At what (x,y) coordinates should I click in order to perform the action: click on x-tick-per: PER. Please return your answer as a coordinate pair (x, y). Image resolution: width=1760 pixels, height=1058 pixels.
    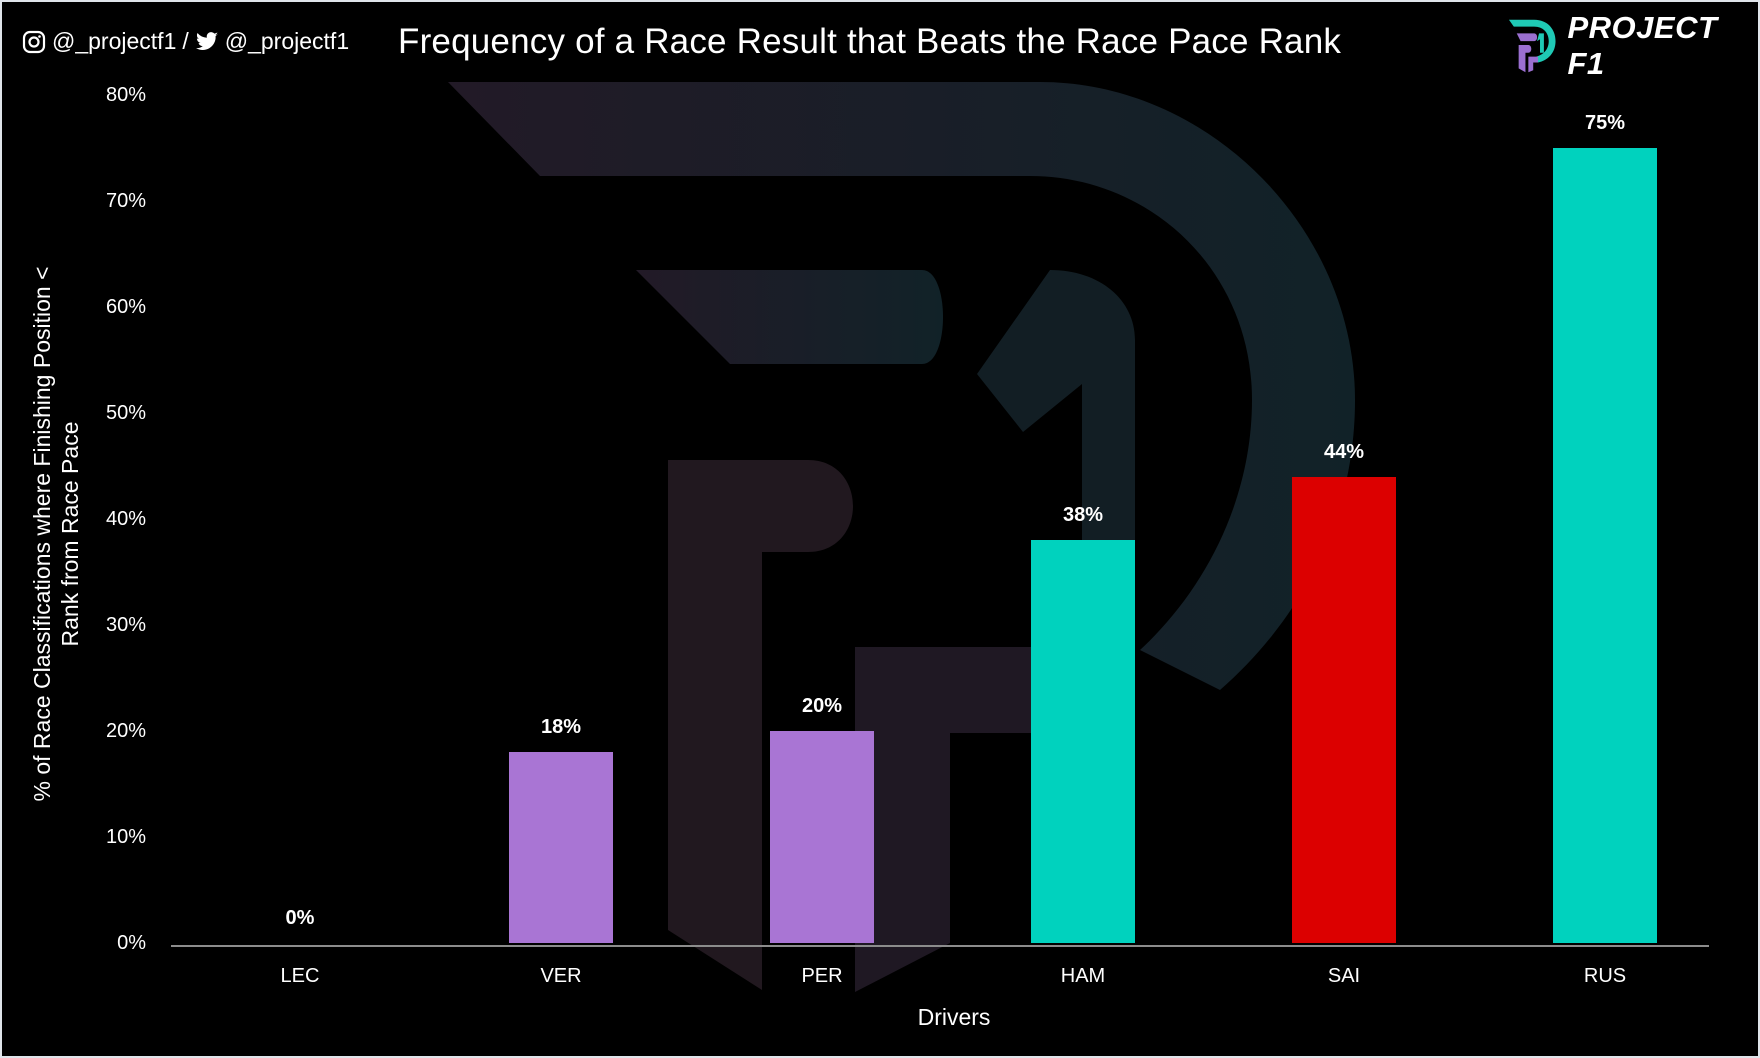
    Looking at the image, I should click on (822, 976).